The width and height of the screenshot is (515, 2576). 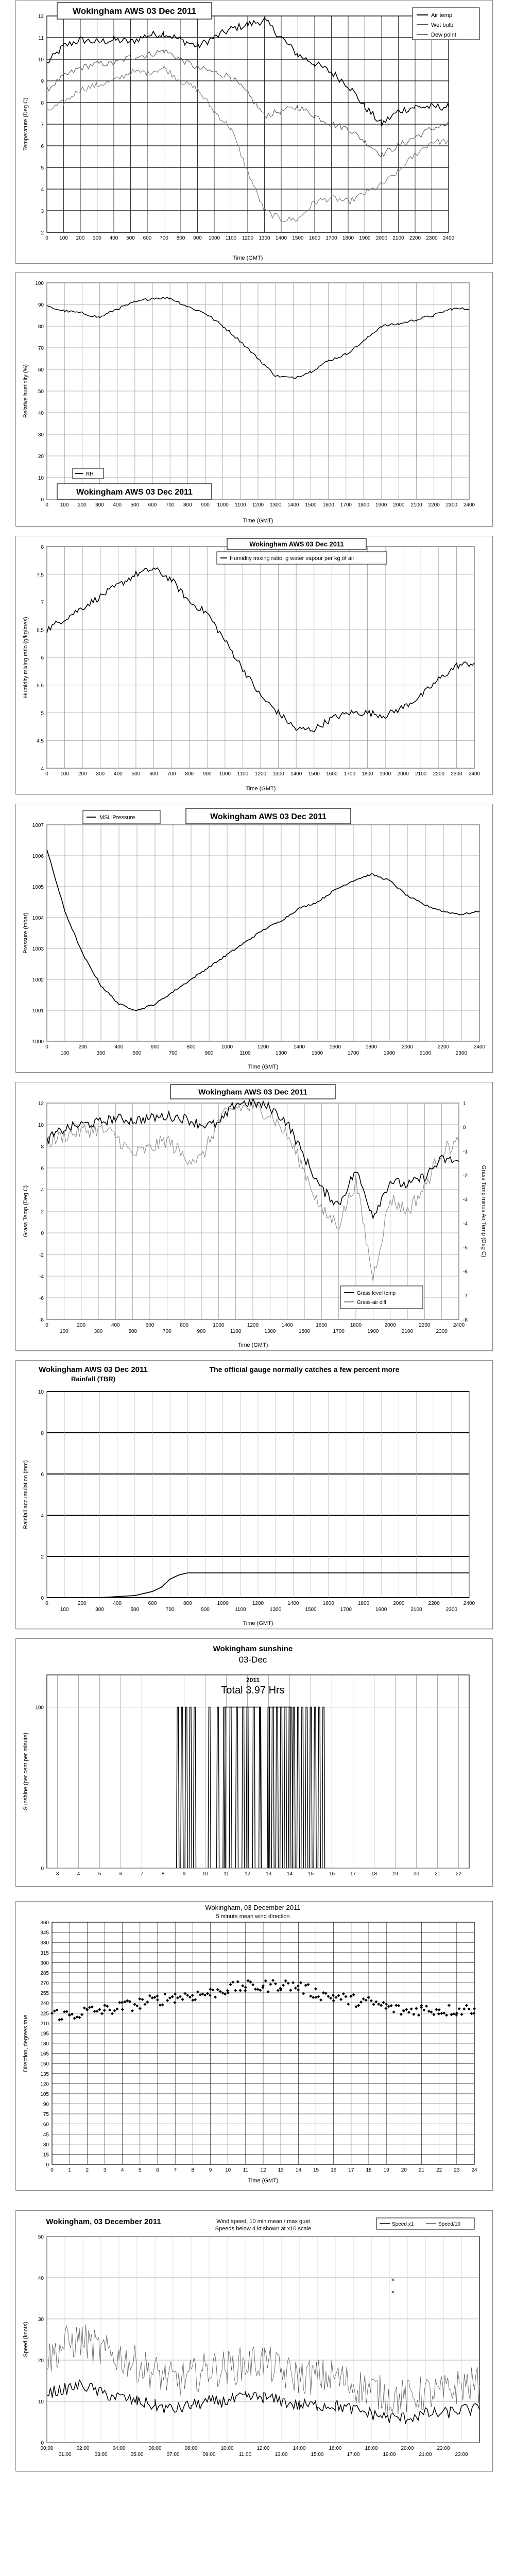 What do you see at coordinates (385, 774) in the screenshot?
I see `mix-xtick-label: 1900` at bounding box center [385, 774].